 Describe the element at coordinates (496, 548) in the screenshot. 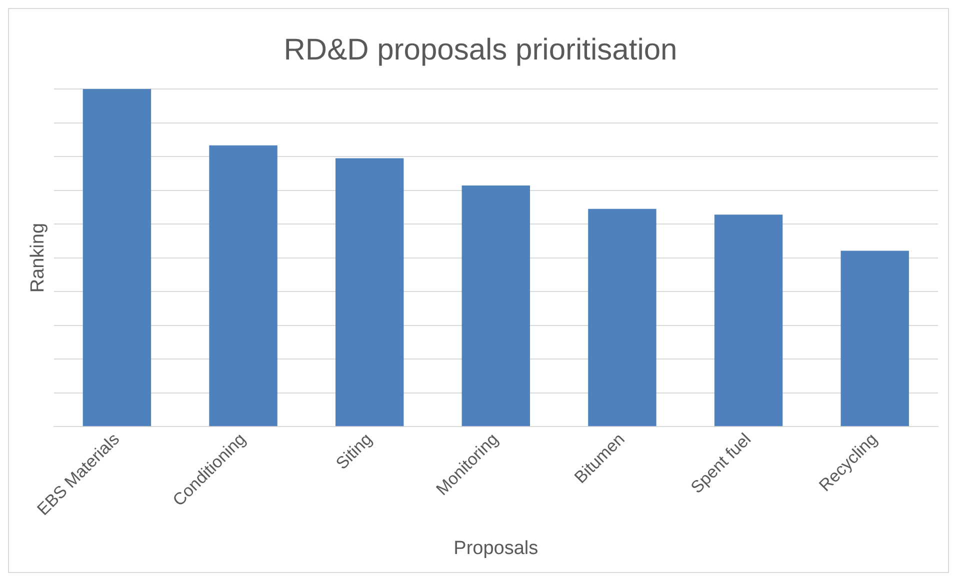

I see `x-axis-title: Proposals` at that location.